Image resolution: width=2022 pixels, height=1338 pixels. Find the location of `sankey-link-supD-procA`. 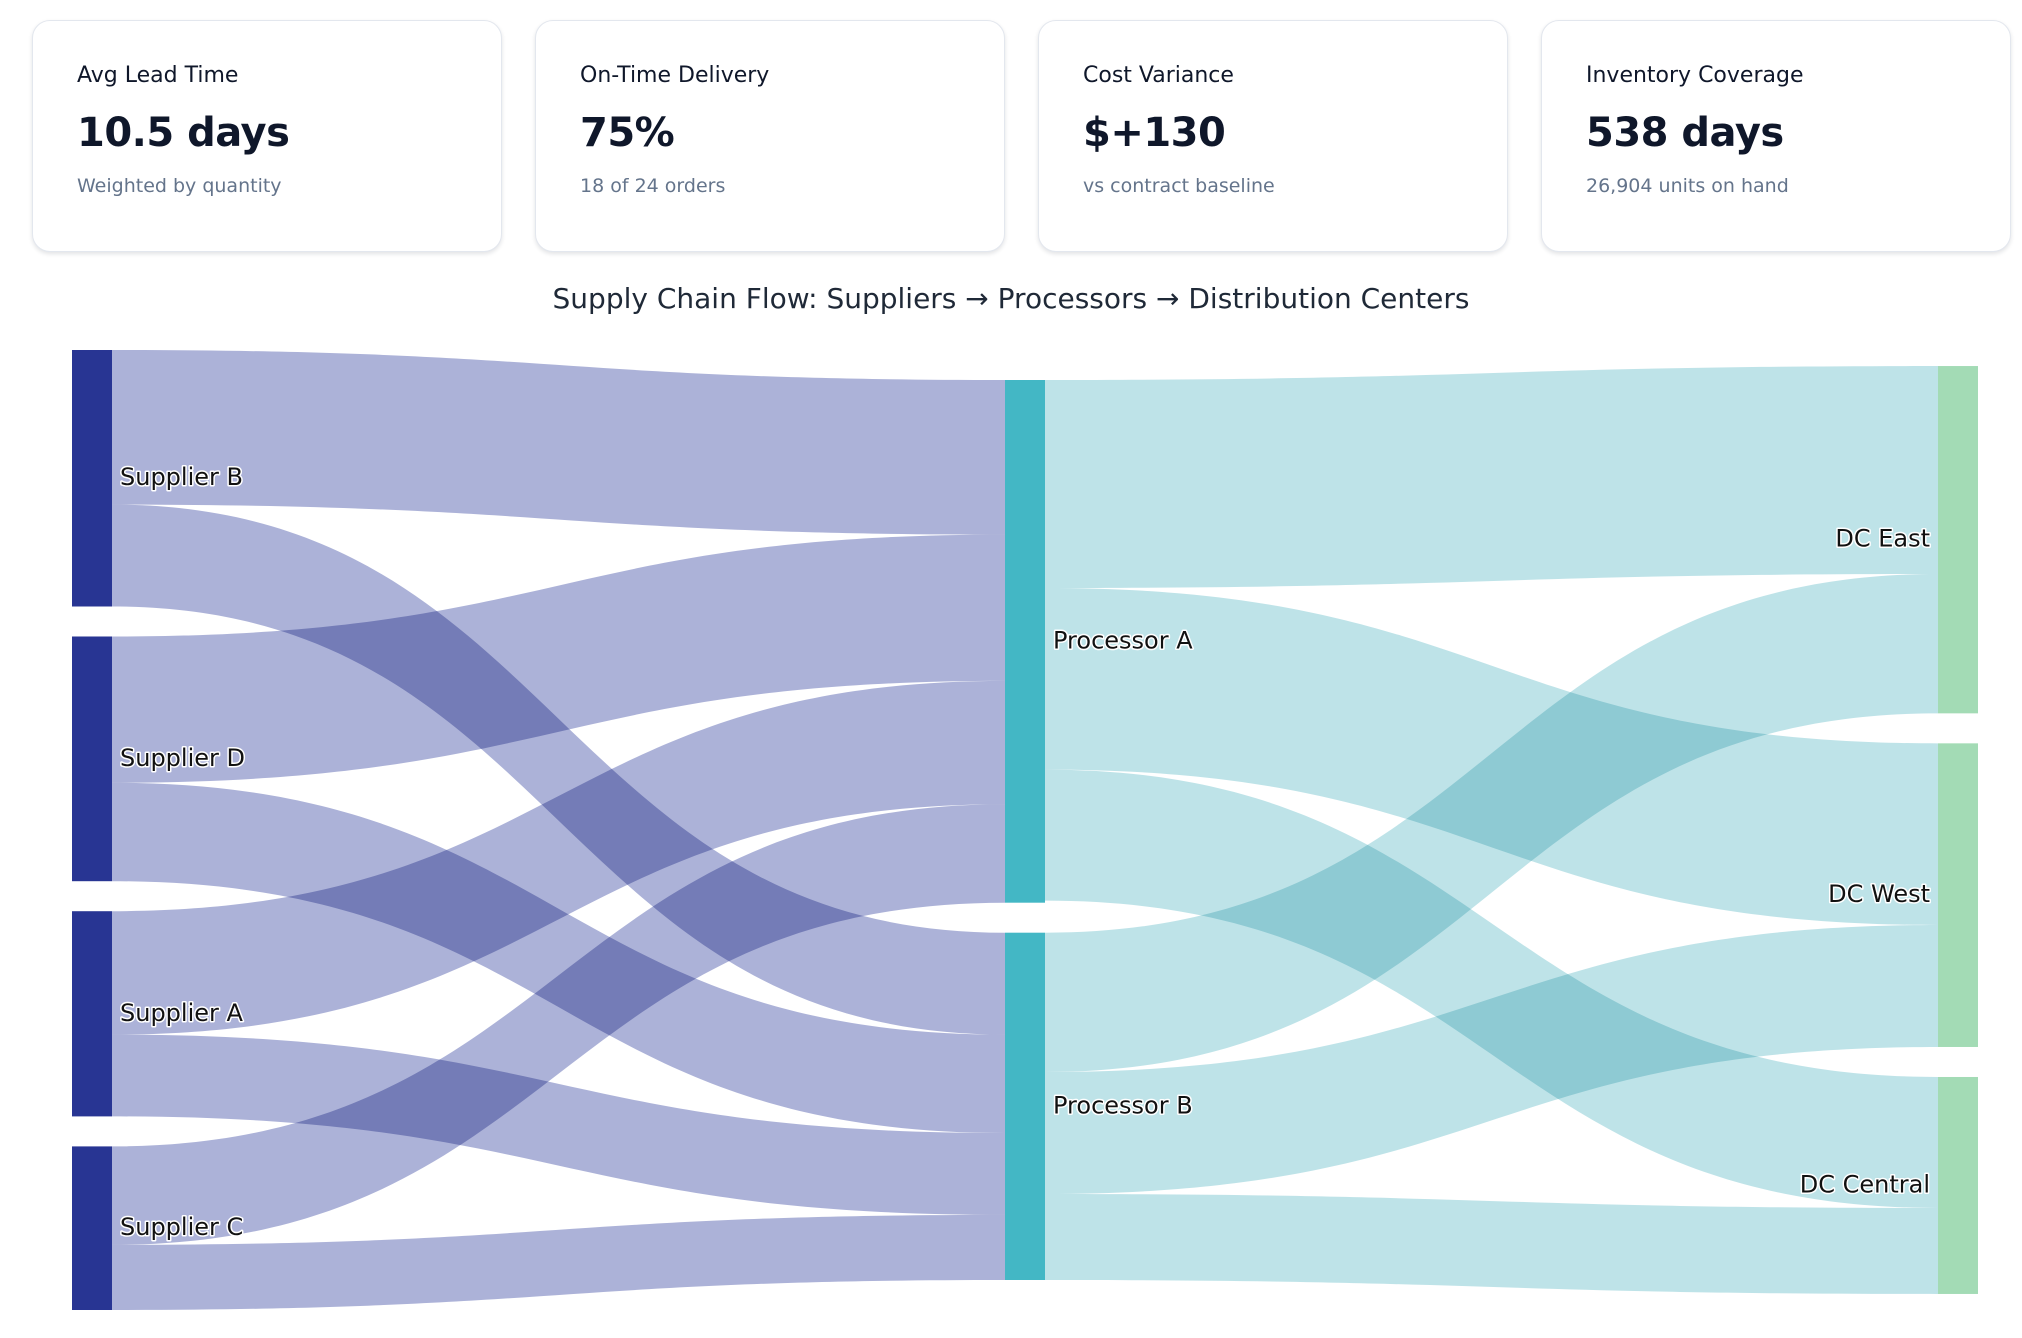

sankey-link-supD-procA is located at coordinates (558, 658).